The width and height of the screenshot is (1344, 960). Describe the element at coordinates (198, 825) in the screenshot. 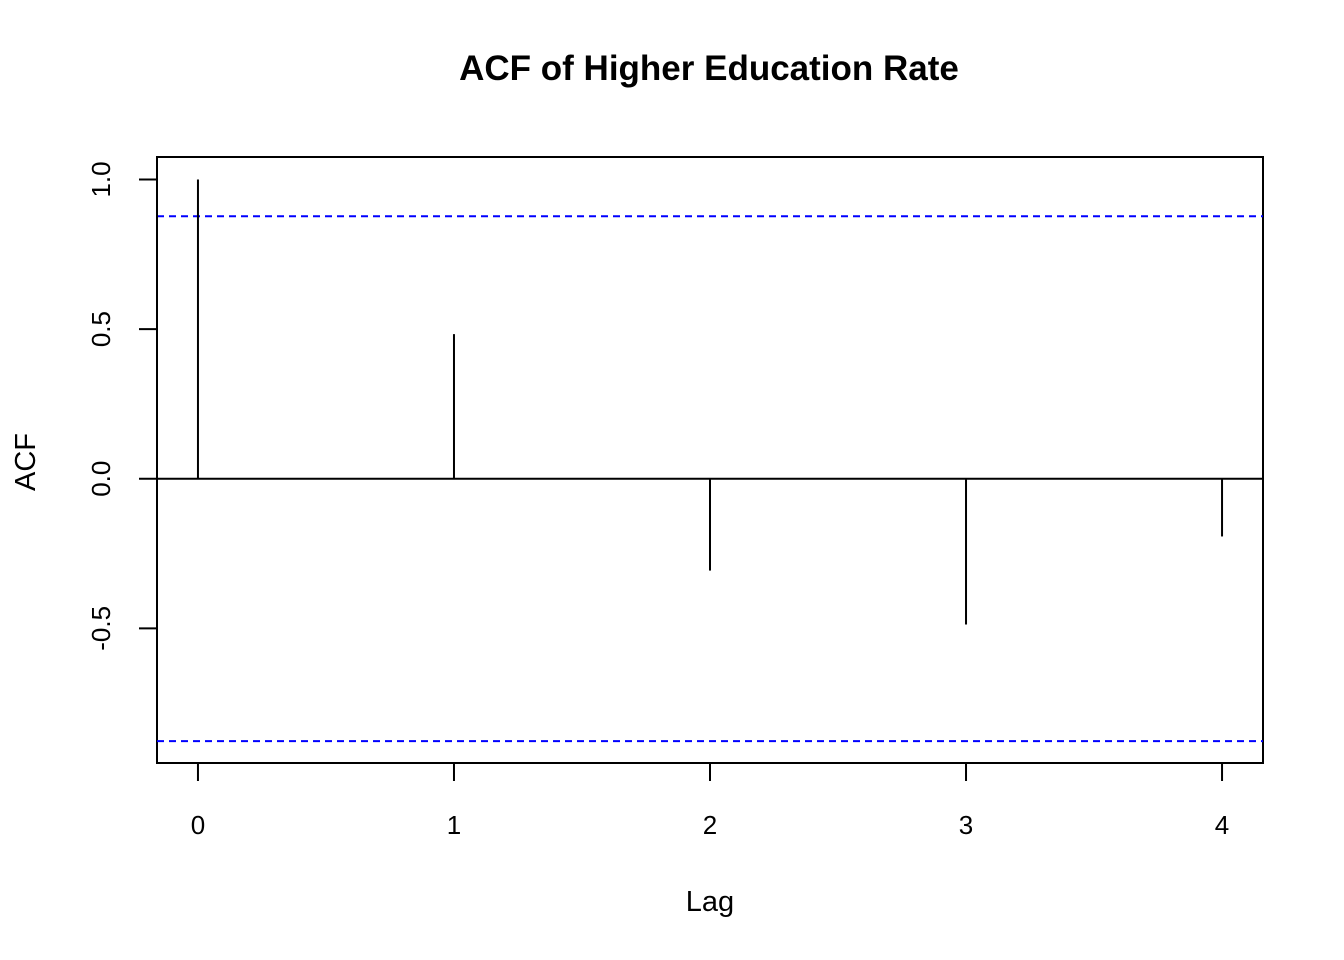

I see `x-tick-label: 0` at that location.